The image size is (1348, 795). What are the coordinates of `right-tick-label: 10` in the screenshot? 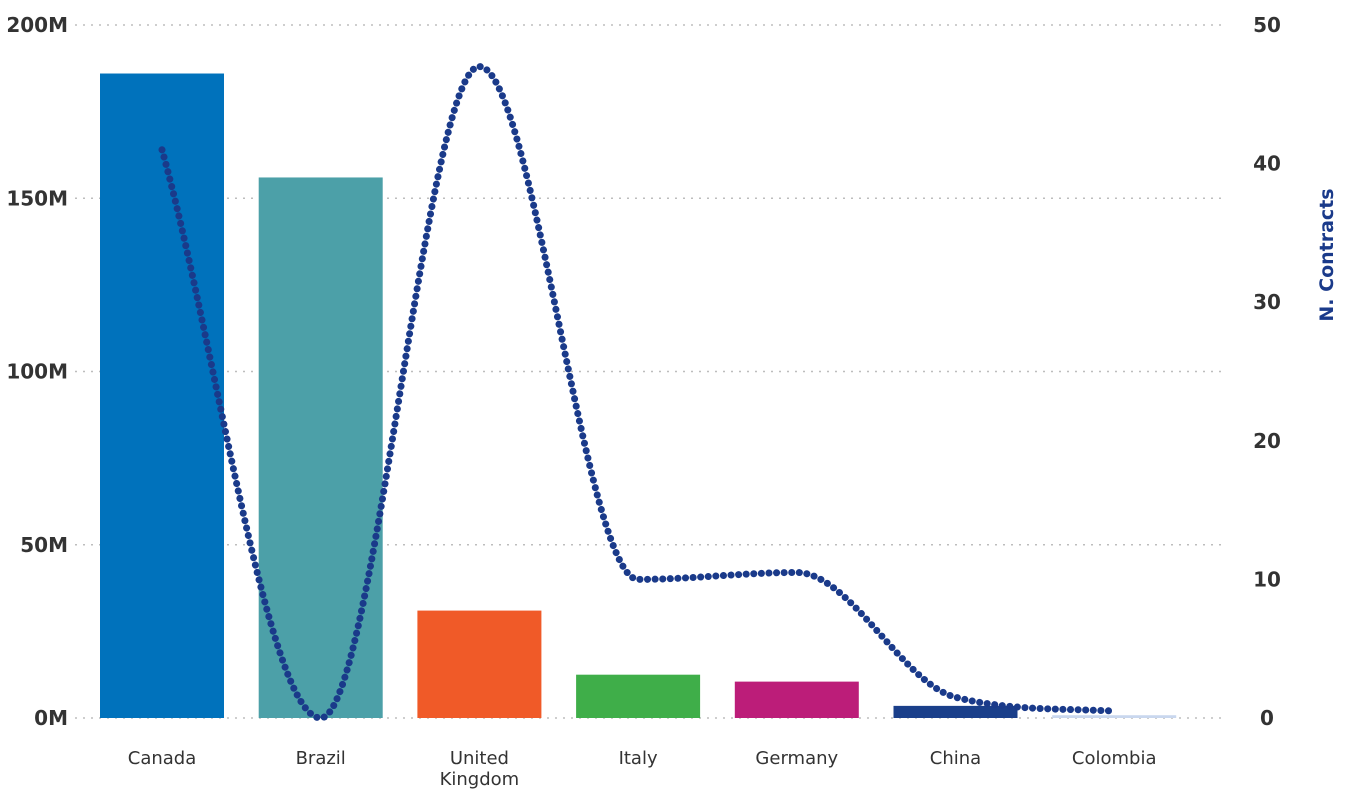 It's located at (1267, 579).